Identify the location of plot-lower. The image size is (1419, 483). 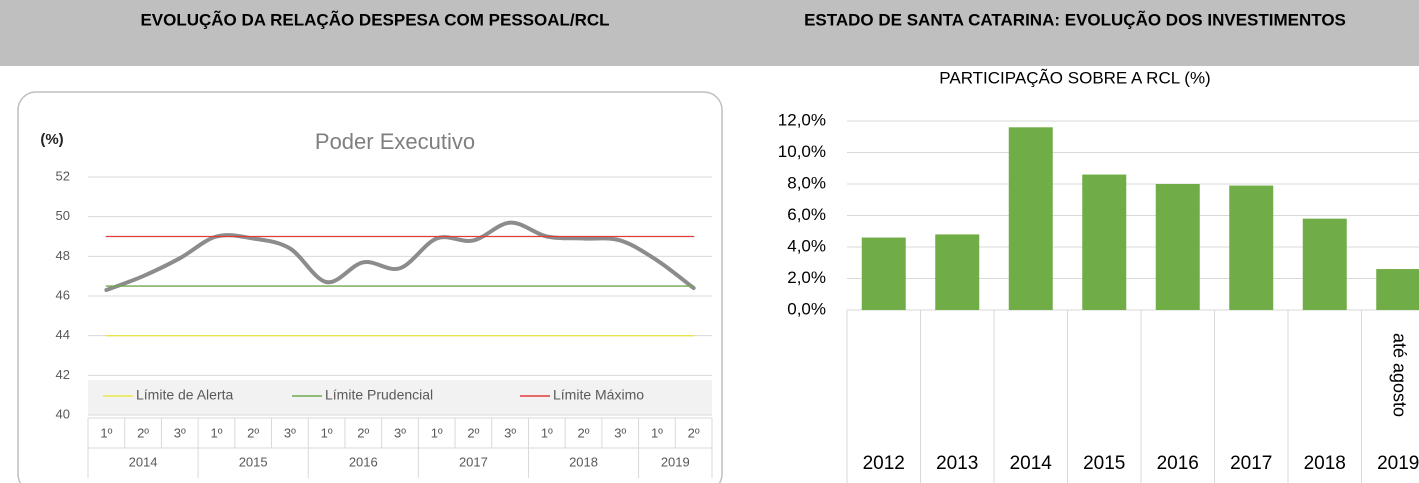
(400, 397).